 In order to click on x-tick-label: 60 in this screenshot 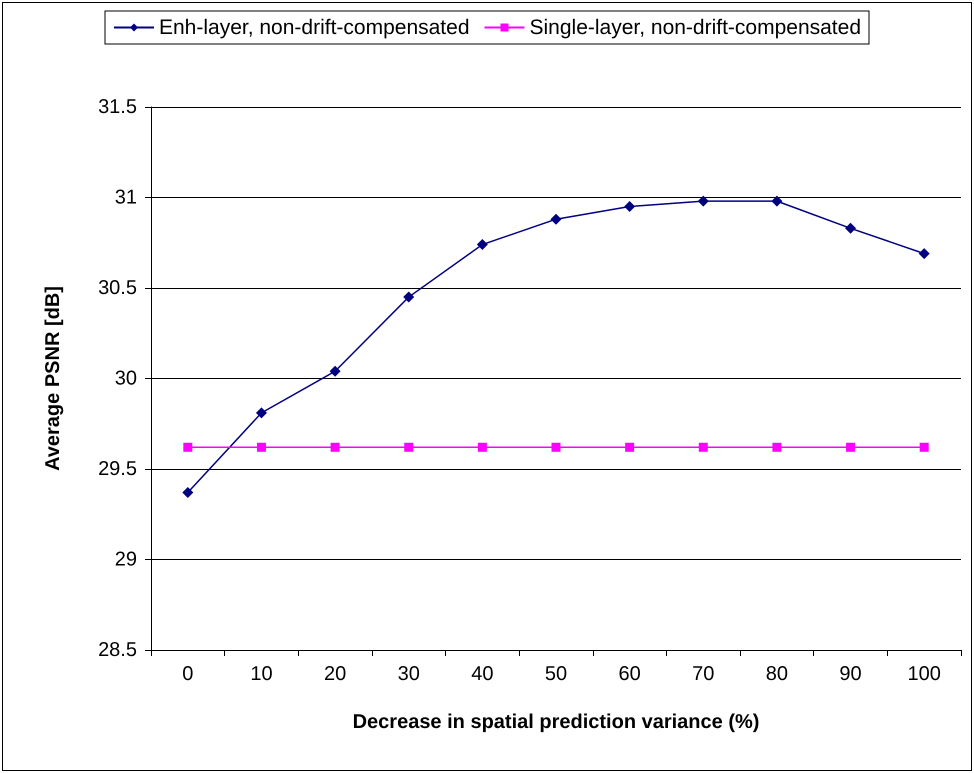, I will do `click(629, 674)`.